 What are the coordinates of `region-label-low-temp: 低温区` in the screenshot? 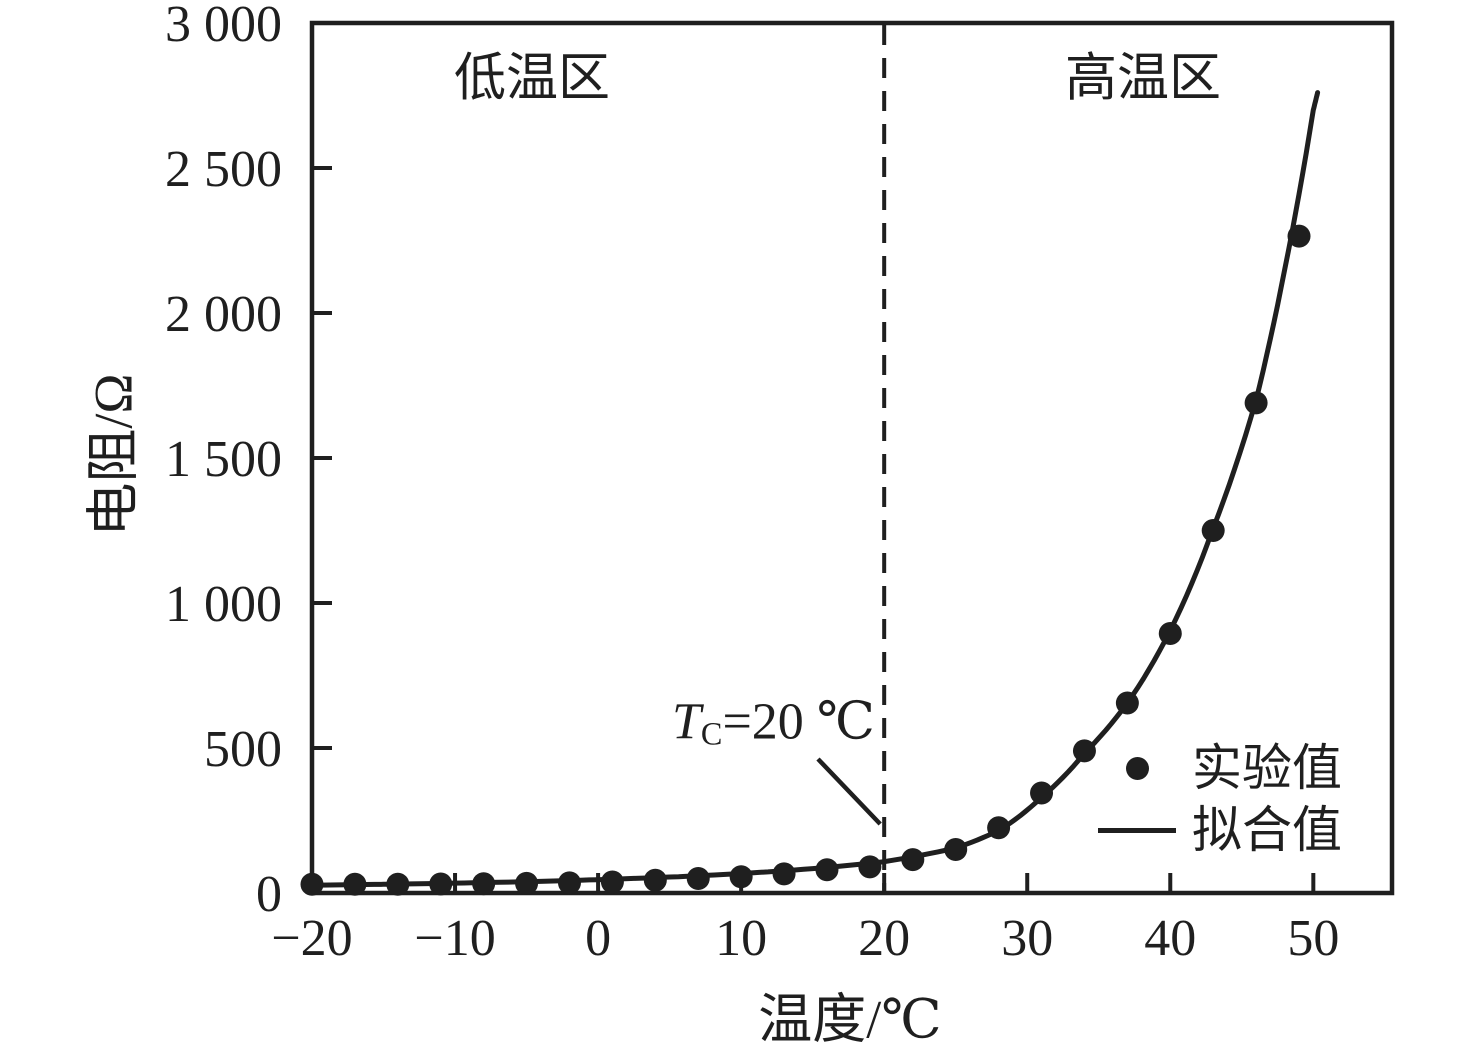 It's located at (532, 79).